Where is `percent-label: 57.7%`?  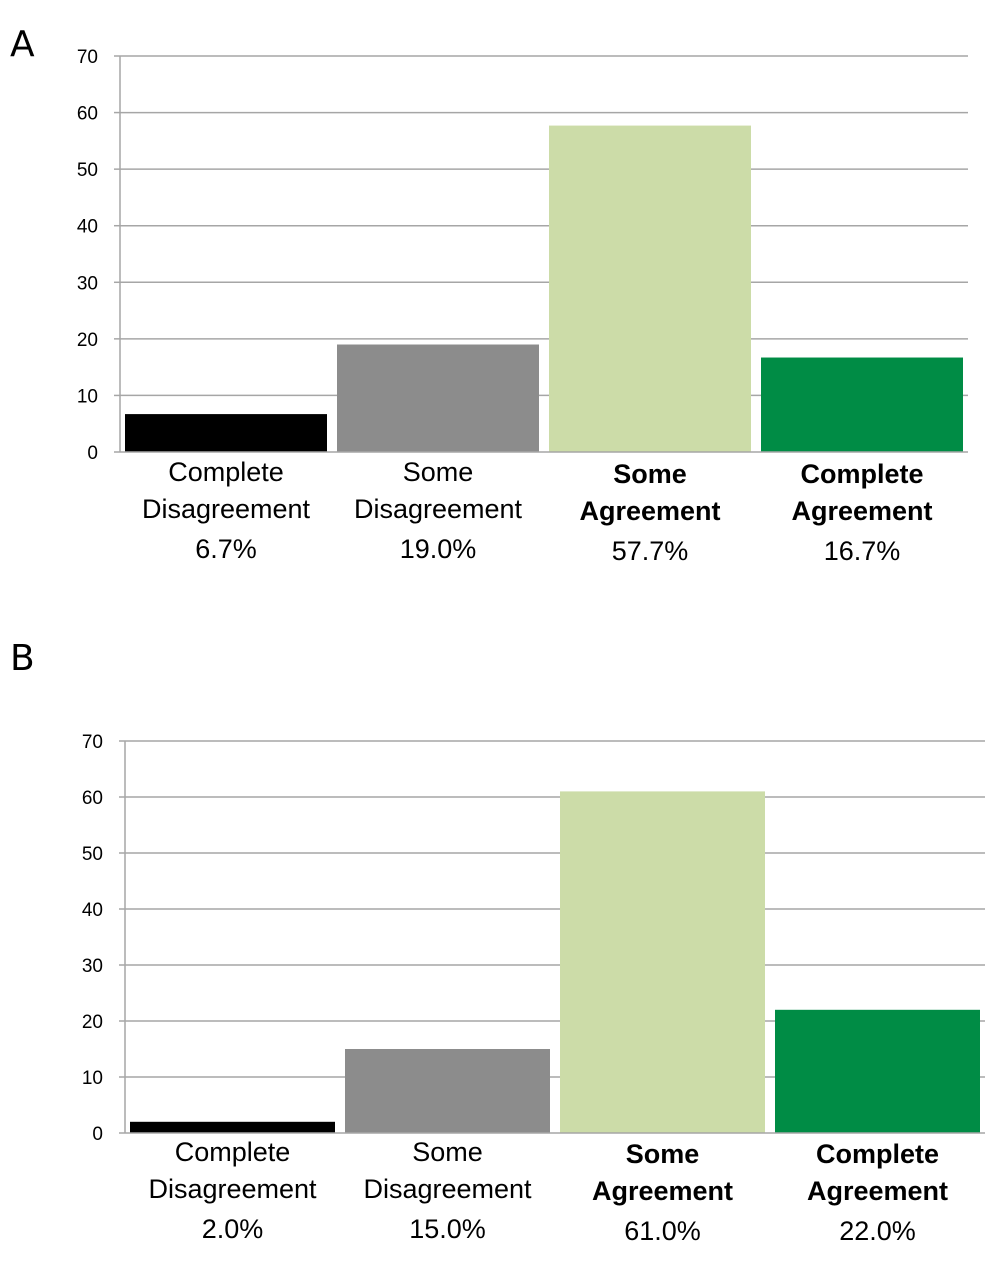 percent-label: 57.7% is located at coordinates (650, 551).